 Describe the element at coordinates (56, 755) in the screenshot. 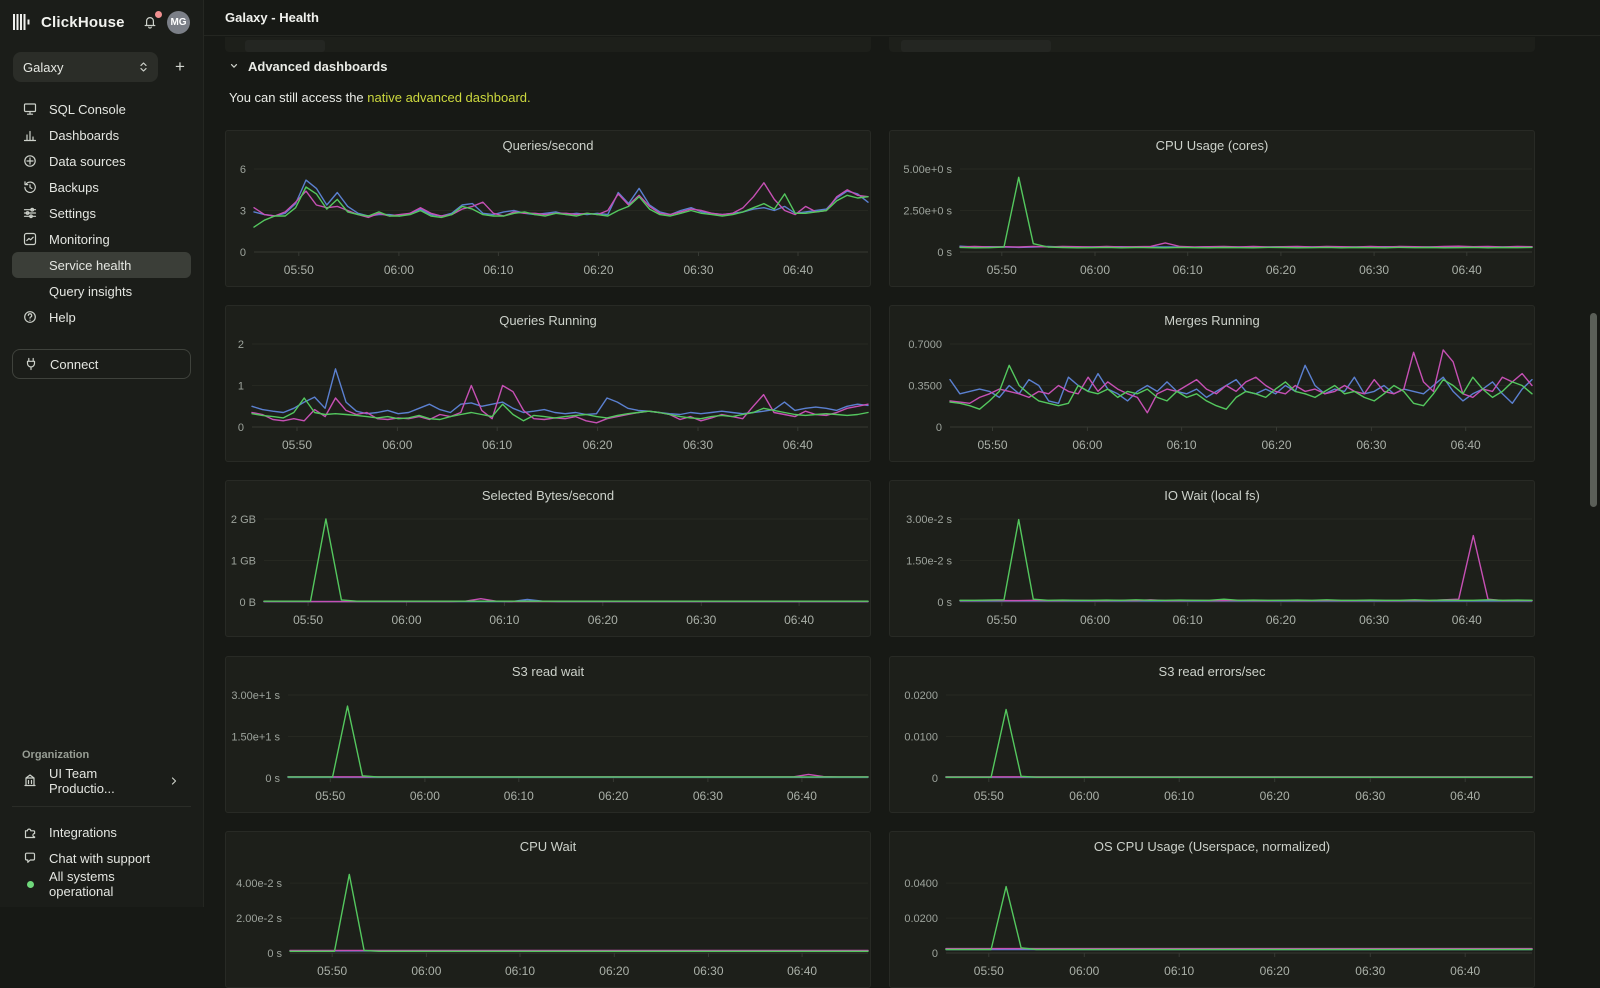

I see `organization-section-label: Organization` at that location.